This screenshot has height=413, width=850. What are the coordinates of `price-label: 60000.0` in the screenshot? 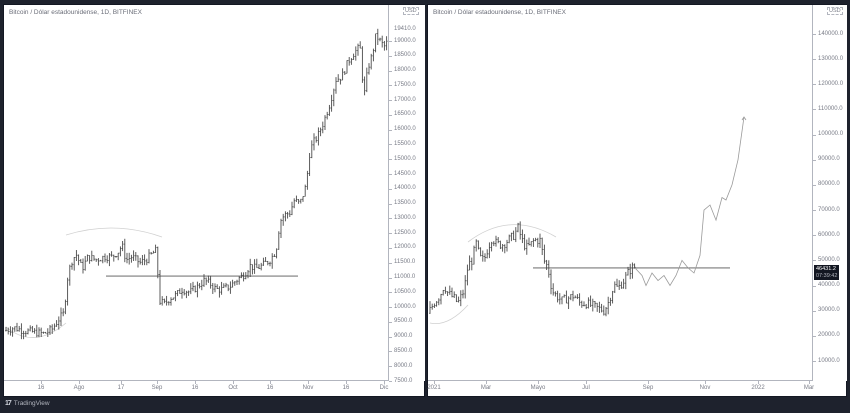 It's located at (829, 234).